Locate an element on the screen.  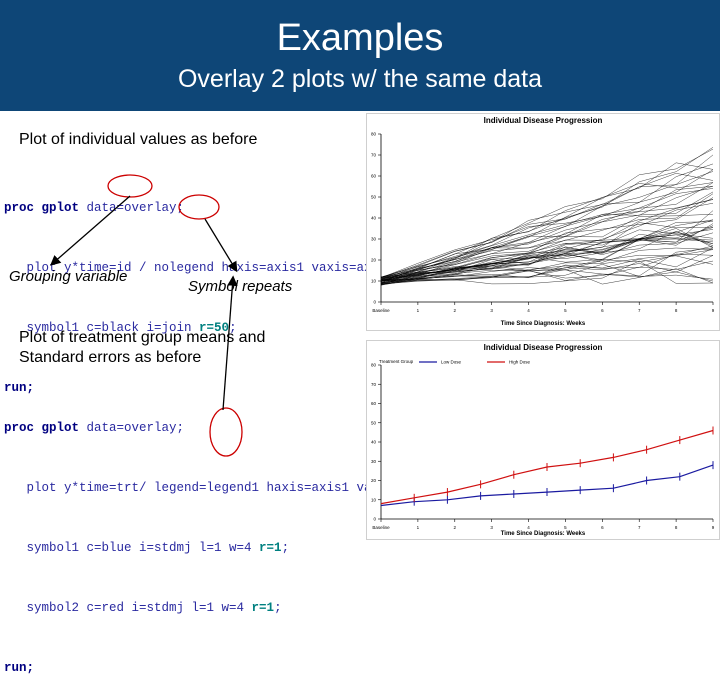
highlight-r1 is located at coordinates (226, 432).